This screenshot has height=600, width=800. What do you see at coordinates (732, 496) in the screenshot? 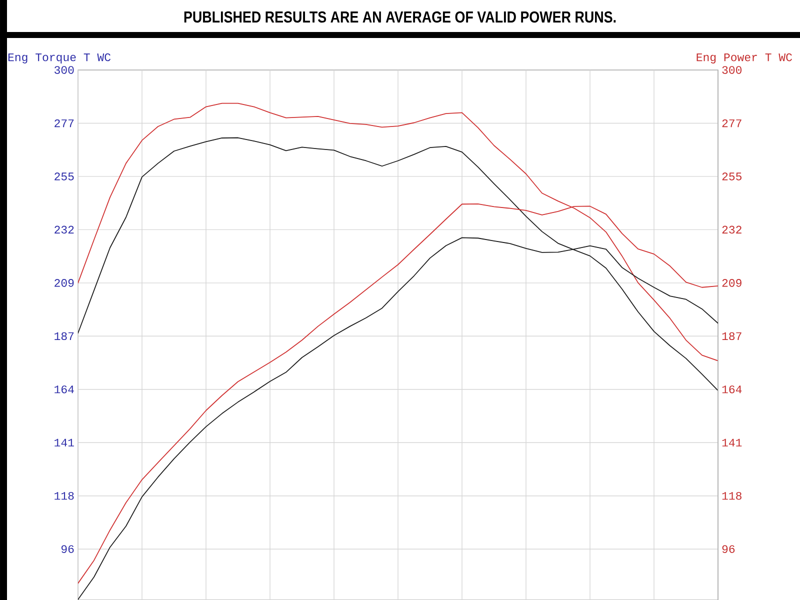
I see `y2-tick-label: 118` at bounding box center [732, 496].